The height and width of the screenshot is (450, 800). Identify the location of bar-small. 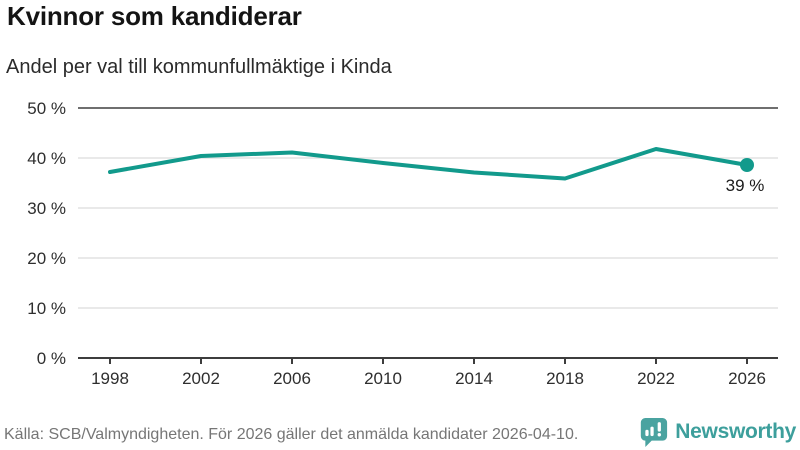
(647, 432).